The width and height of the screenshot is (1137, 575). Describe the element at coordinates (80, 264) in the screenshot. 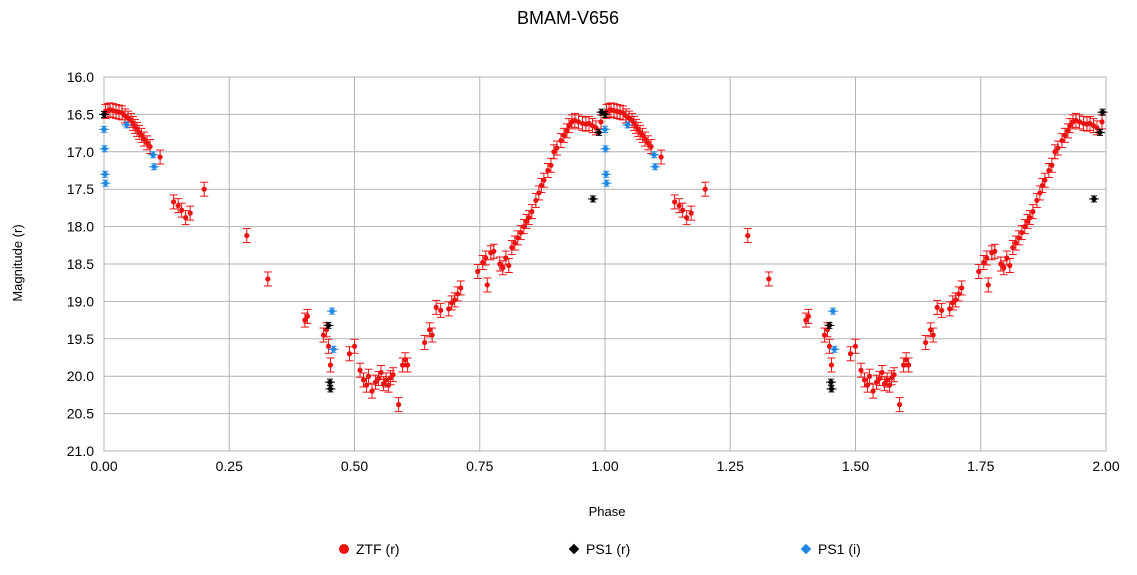

I see `y-tick-label: 18.5` at that location.